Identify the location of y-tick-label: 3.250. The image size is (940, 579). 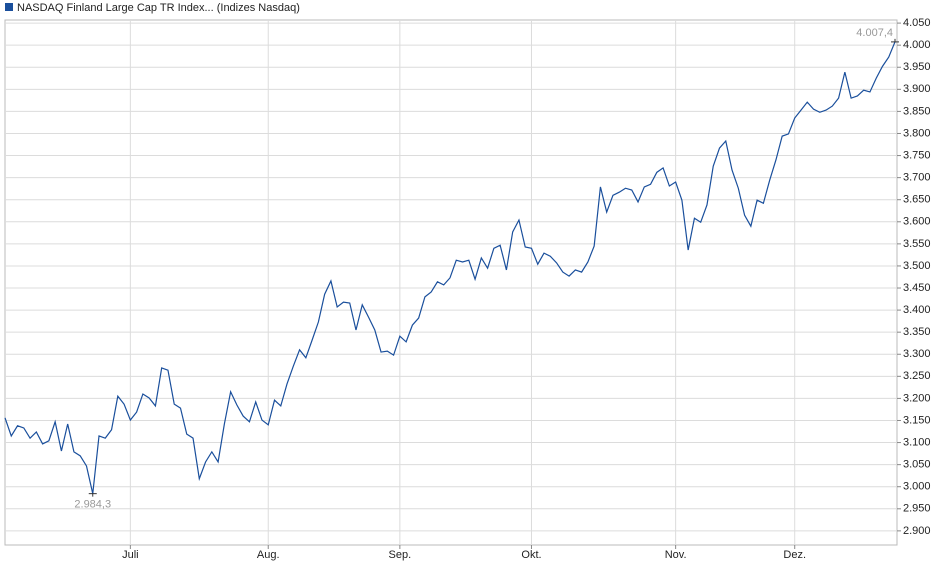
(917, 376).